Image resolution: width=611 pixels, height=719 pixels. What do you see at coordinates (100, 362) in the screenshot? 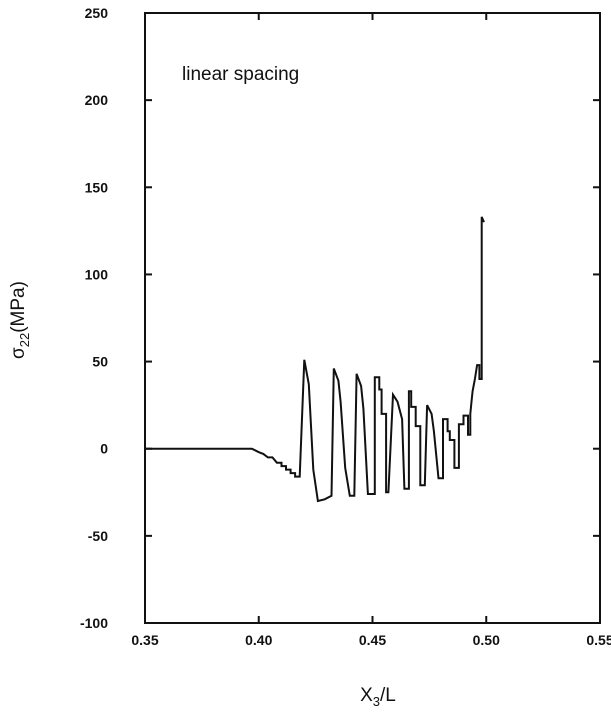
I see `y-tick-label: 50` at bounding box center [100, 362].